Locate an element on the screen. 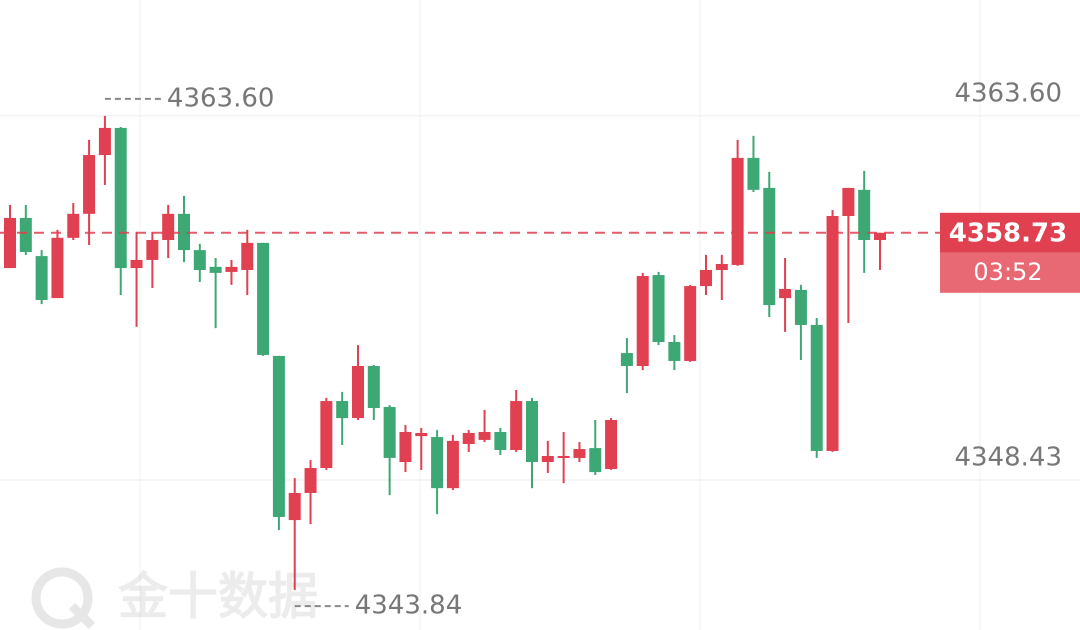  min-label: 4343.84 is located at coordinates (409, 606).